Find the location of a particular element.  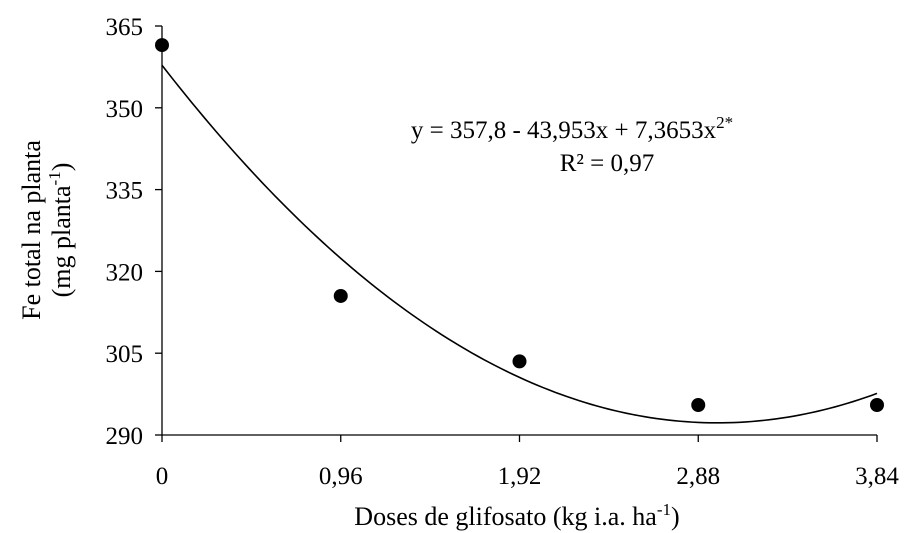

x-axis-ticks: 0 0,96 1,92 2,88 3,84 is located at coordinates (527, 462).